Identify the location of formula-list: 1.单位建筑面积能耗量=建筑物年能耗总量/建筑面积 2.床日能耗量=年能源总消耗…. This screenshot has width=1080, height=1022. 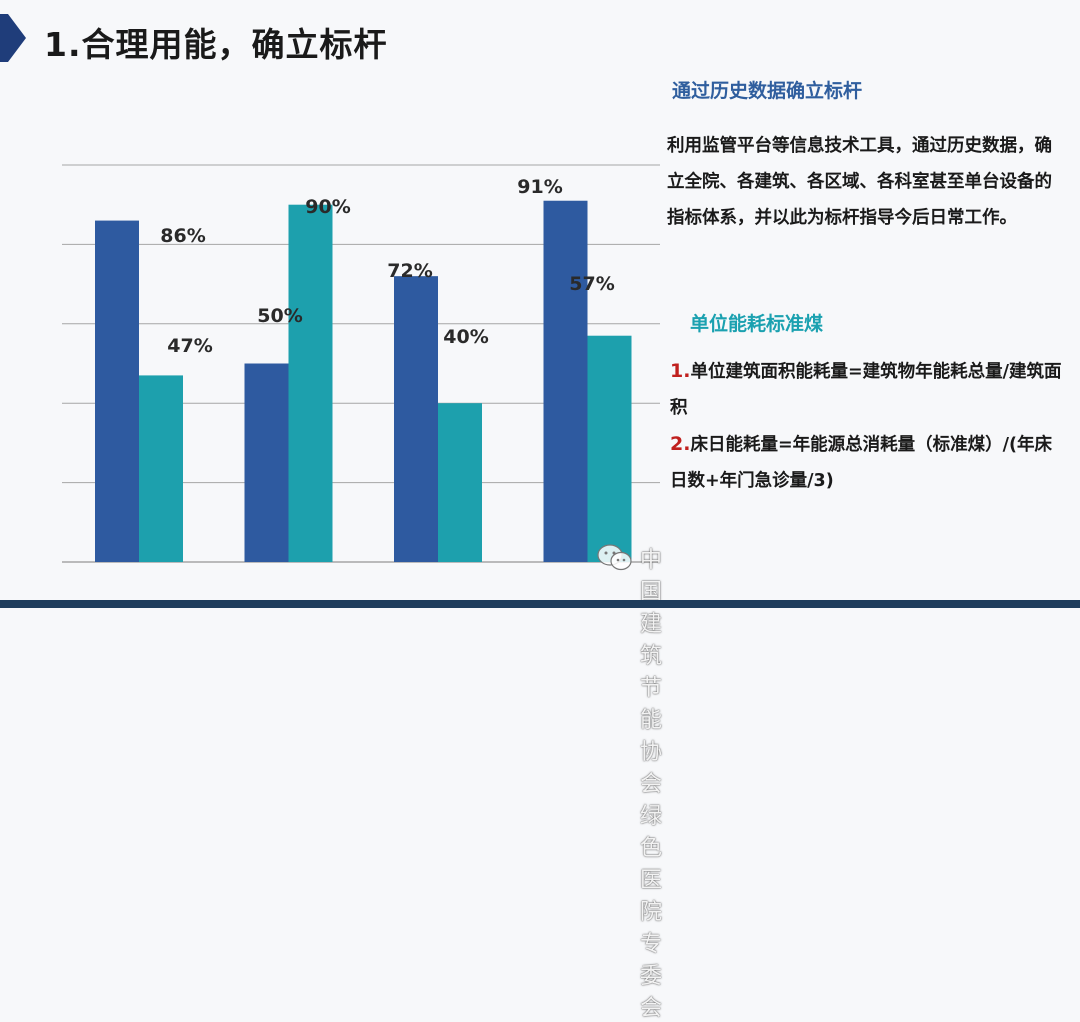
(867, 426).